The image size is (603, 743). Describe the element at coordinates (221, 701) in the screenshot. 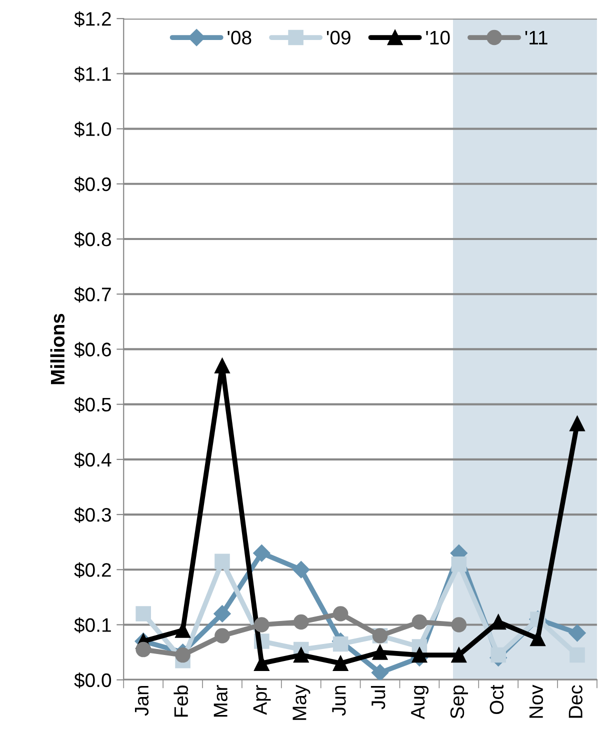

I see `x-tick-label: Mar` at that location.